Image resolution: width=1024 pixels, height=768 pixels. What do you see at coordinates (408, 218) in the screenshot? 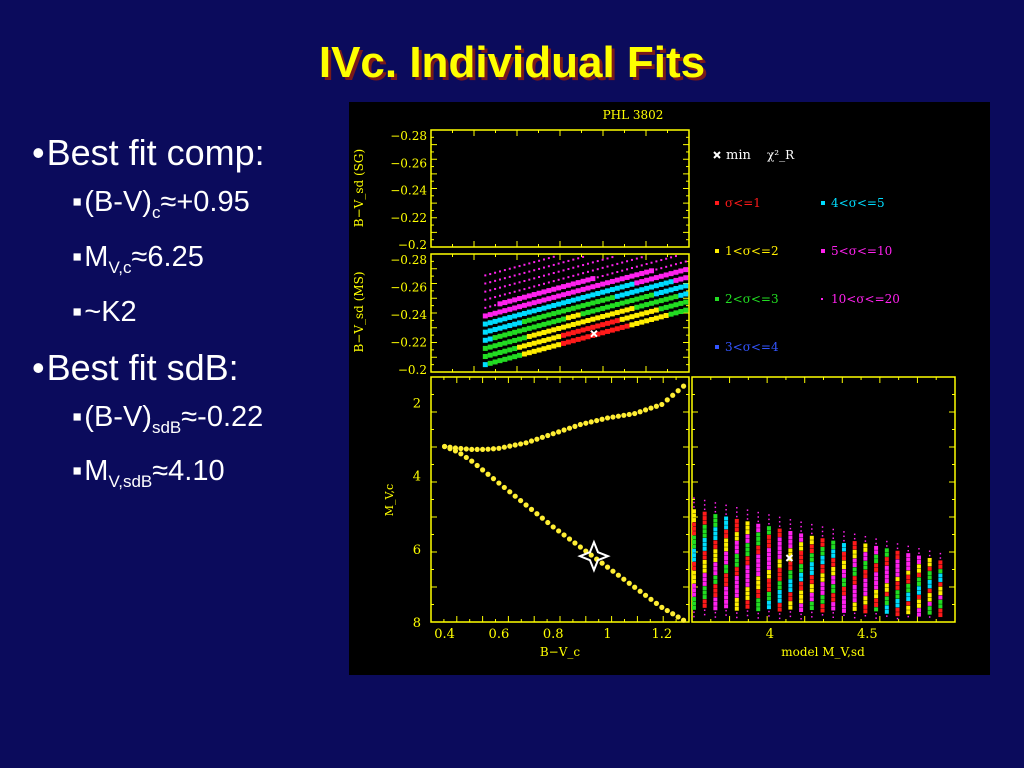
I see `panel-top-left-ytick-label: −0.22` at bounding box center [408, 218].